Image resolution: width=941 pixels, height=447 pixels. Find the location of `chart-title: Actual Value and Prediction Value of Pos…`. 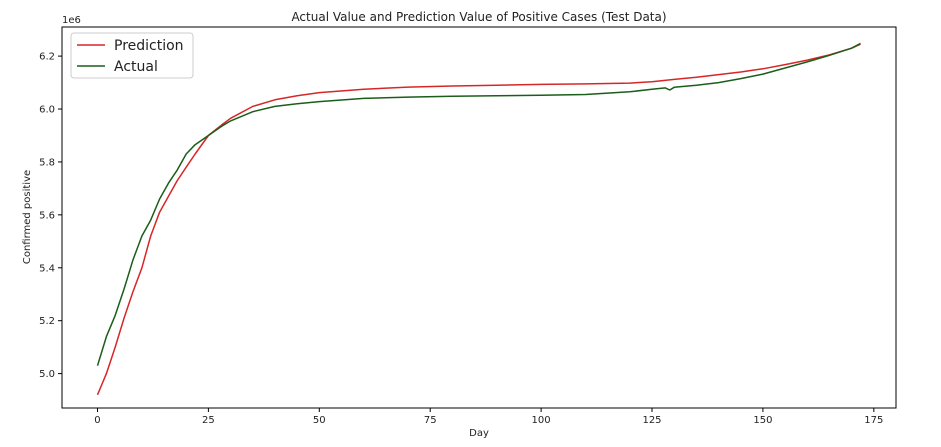

chart-title: Actual Value and Prediction Value of Pos… is located at coordinates (478, 17).